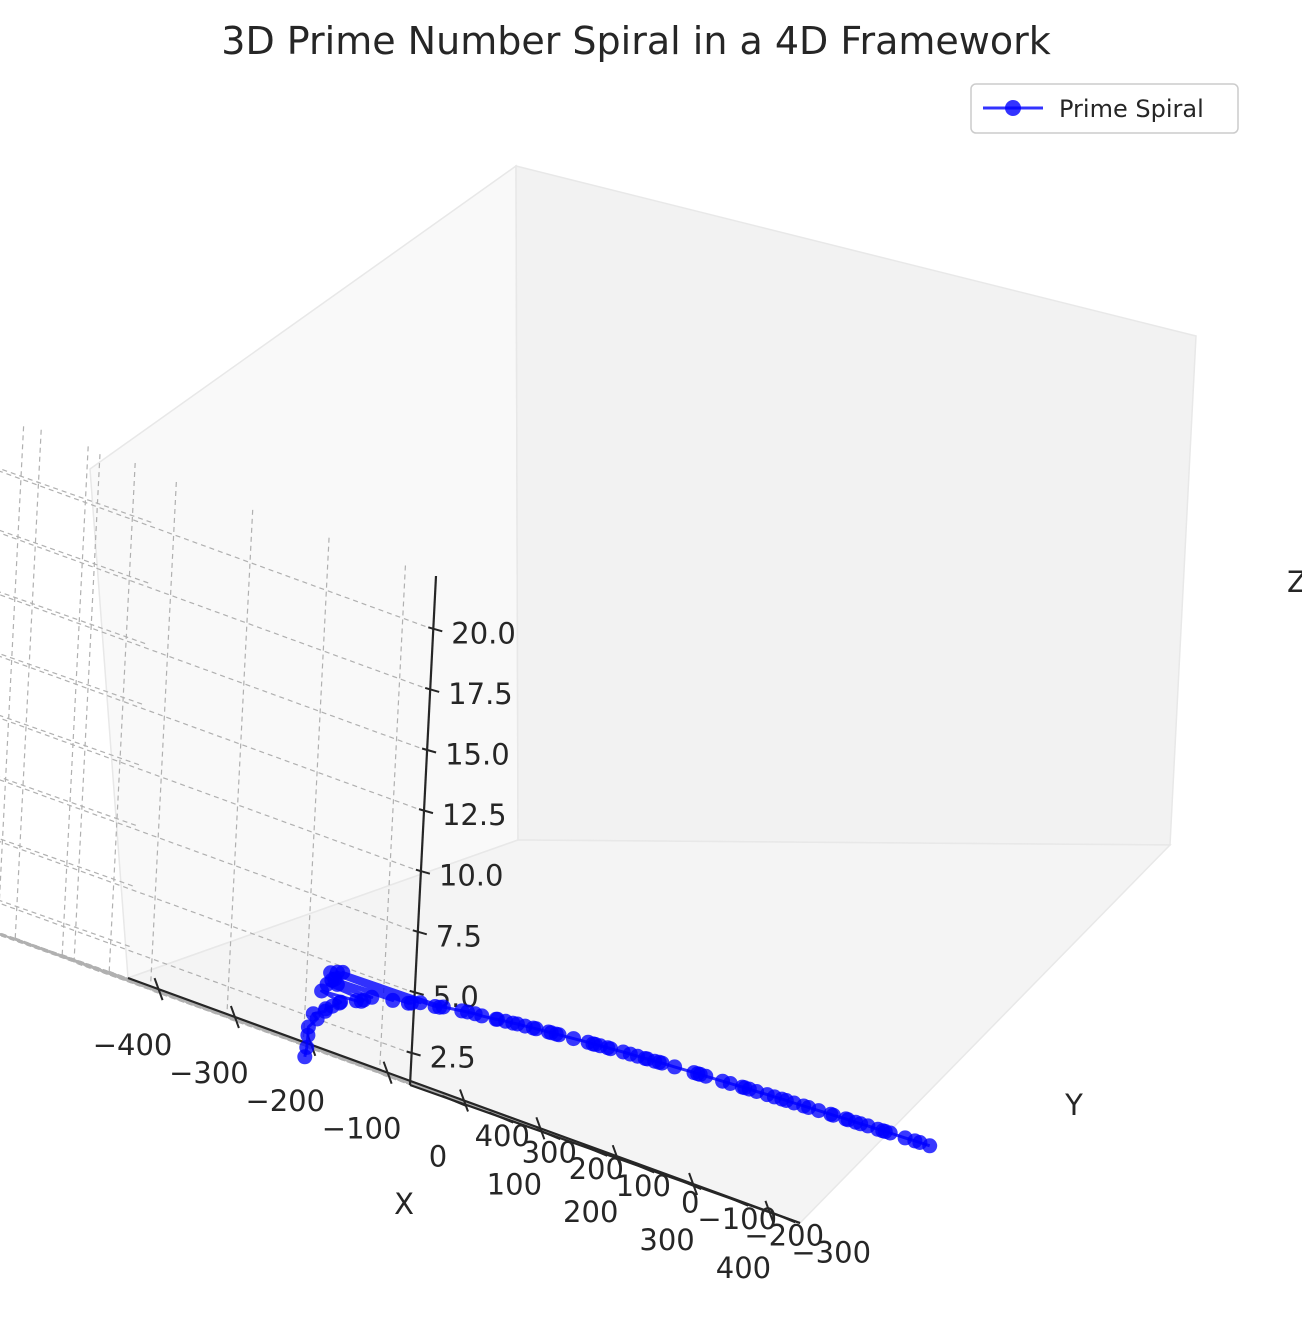  I want to click on z-gridline-left, so click(65, 923).